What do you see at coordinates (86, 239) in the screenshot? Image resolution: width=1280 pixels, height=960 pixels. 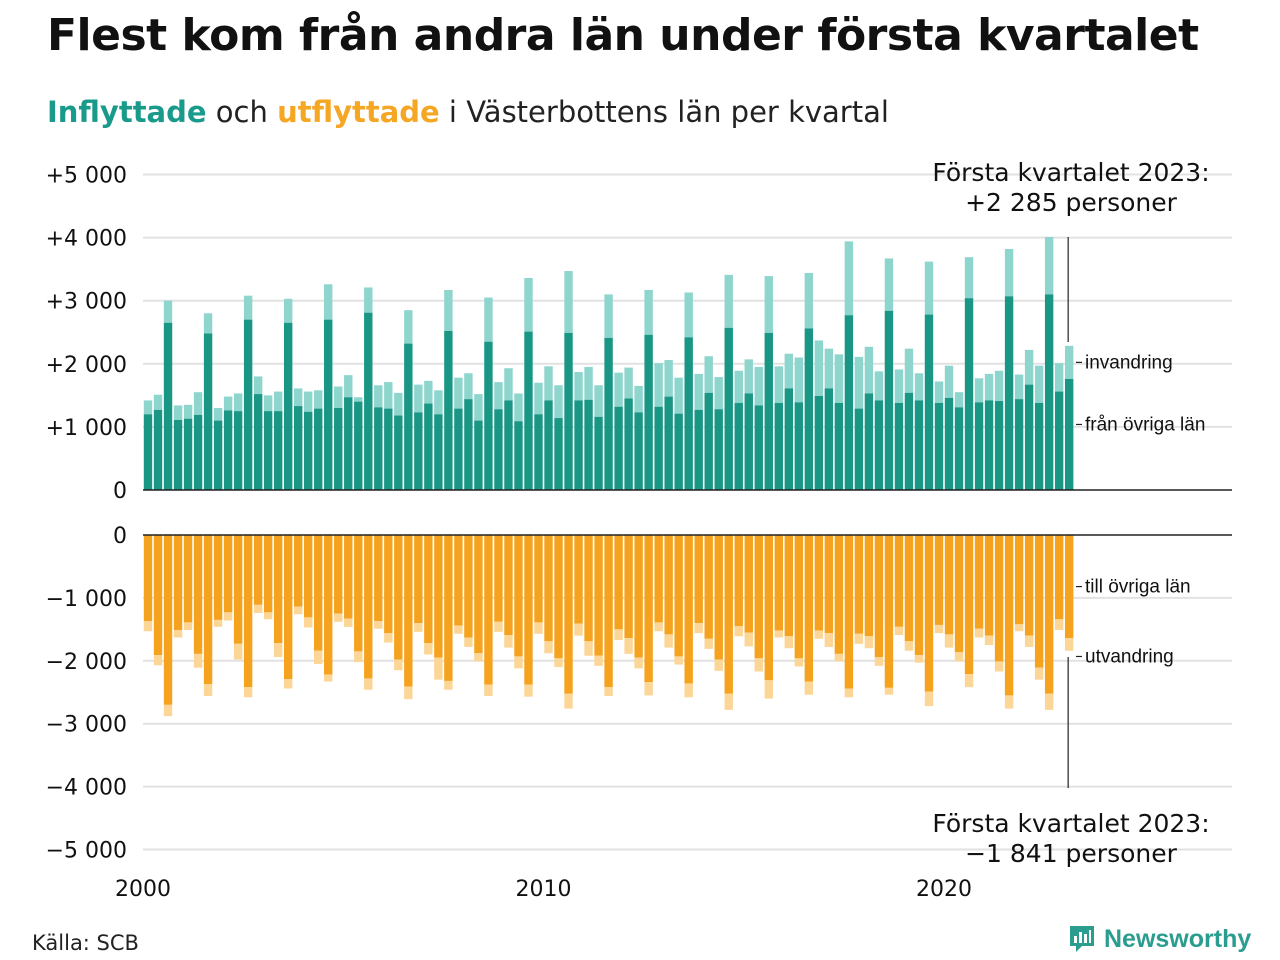 I see `y-tick-label-top: +4 000` at bounding box center [86, 239].